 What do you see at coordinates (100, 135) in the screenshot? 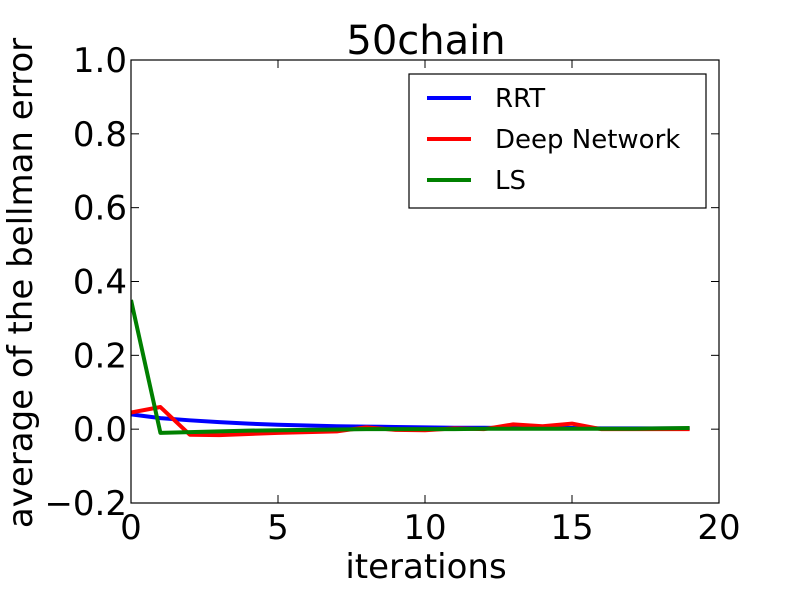
I see `y-tick-label: 0.8` at bounding box center [100, 135].